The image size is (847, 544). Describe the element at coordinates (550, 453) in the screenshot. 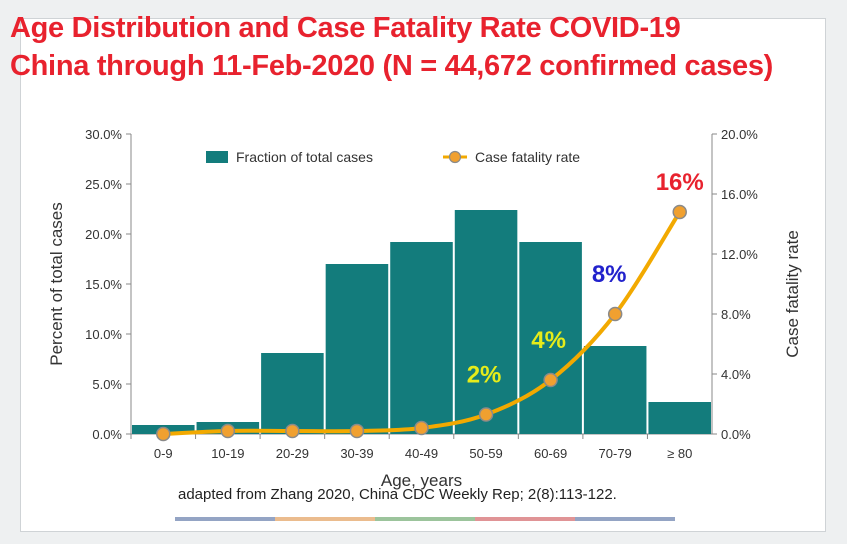

I see `x-tick-label: 60-69` at that location.